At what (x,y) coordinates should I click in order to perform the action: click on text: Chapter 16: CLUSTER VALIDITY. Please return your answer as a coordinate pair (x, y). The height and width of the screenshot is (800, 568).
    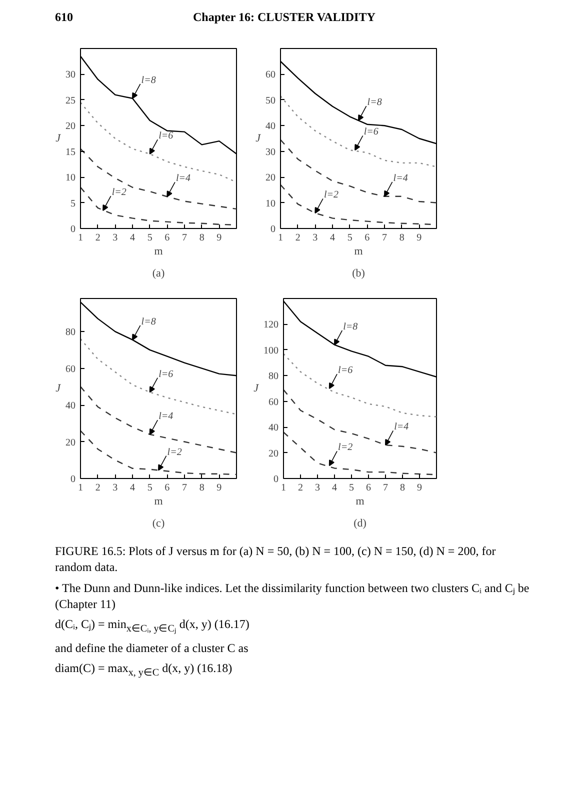
    Looking at the image, I should click on (284, 17).